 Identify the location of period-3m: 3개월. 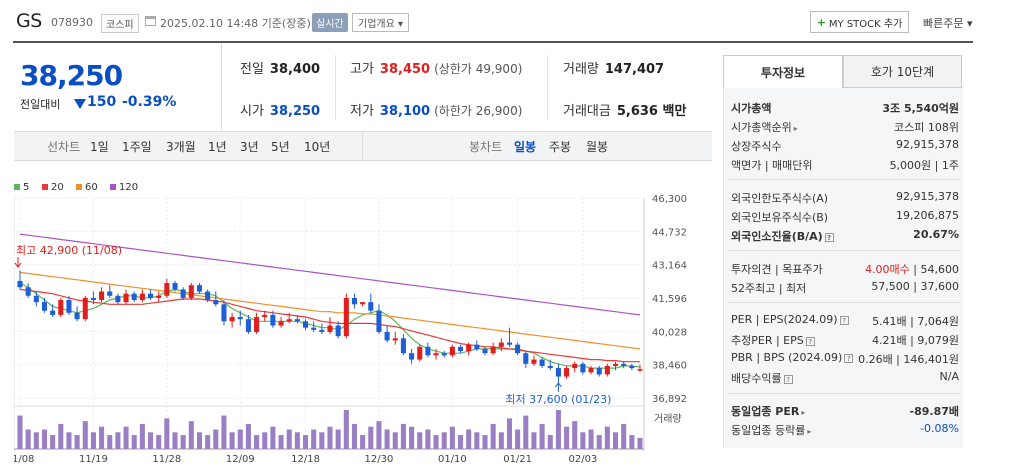
(181, 147).